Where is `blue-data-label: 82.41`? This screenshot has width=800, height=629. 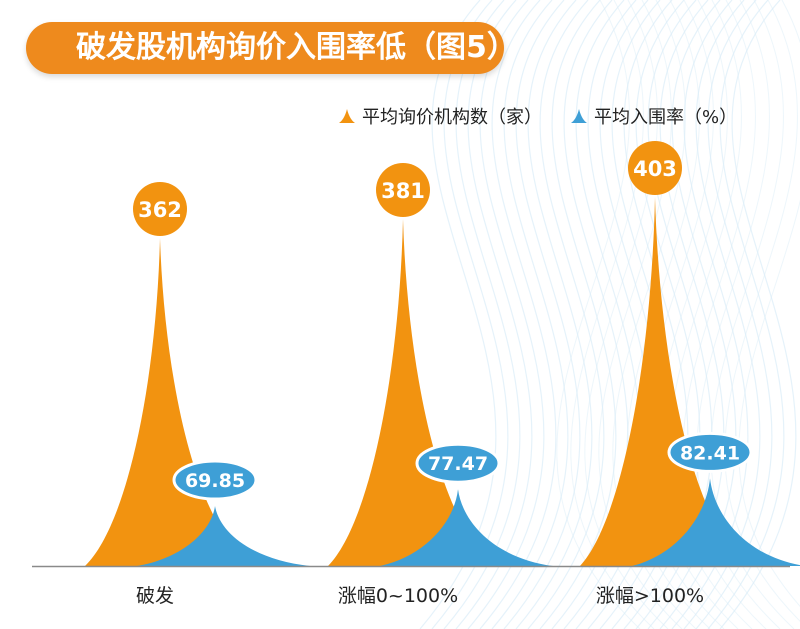 blue-data-label: 82.41 is located at coordinates (710, 453).